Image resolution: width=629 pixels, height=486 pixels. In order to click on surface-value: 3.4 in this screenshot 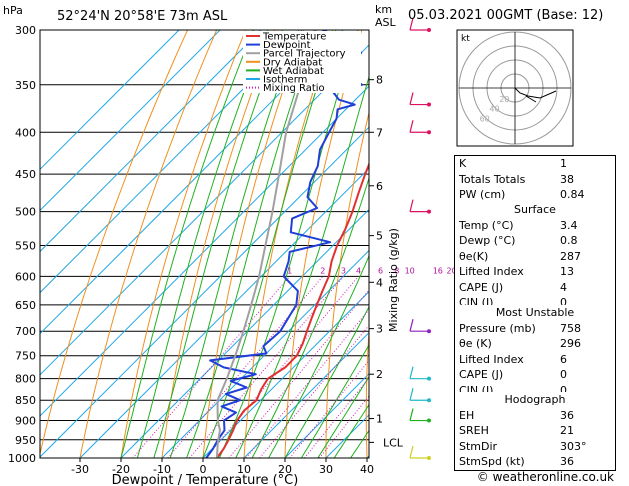, I will do `click(569, 225)`.